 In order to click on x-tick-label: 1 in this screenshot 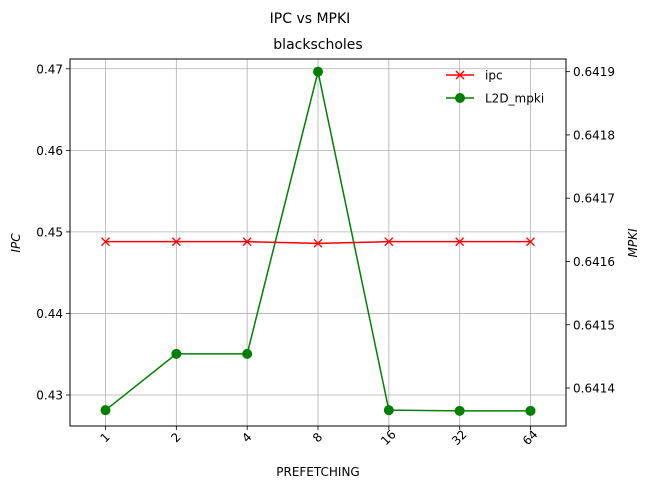, I will do `click(104, 437)`.